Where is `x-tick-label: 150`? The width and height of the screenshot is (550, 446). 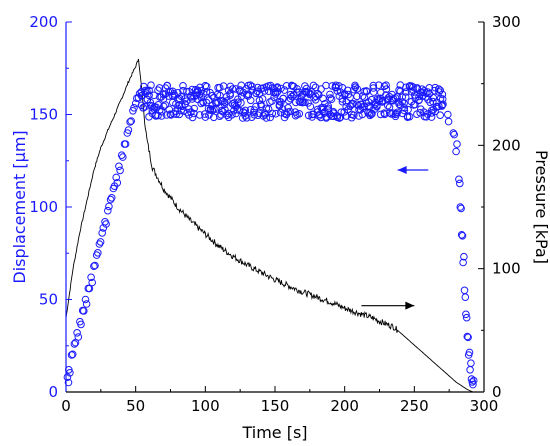 x-tick-label: 150 is located at coordinates (275, 406).